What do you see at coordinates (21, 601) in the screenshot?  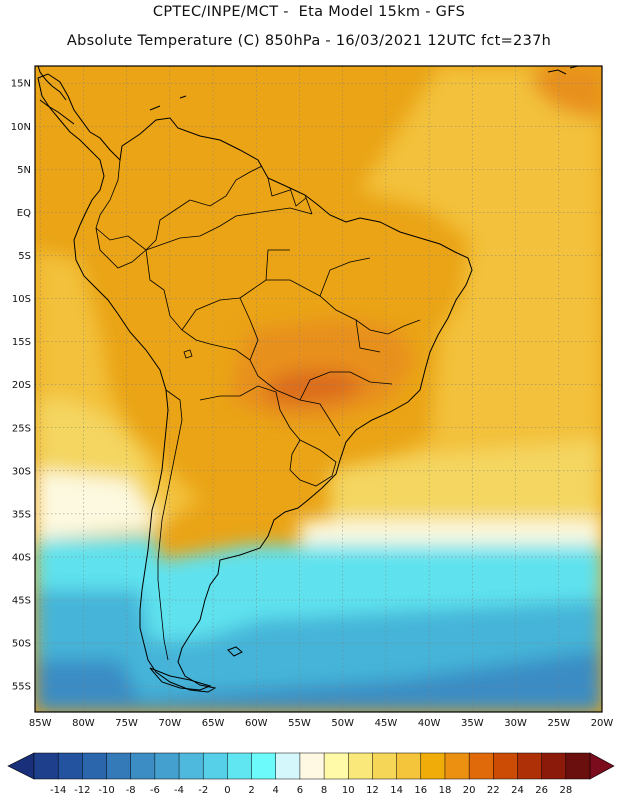 I see `lat-label: 45S` at bounding box center [21, 601].